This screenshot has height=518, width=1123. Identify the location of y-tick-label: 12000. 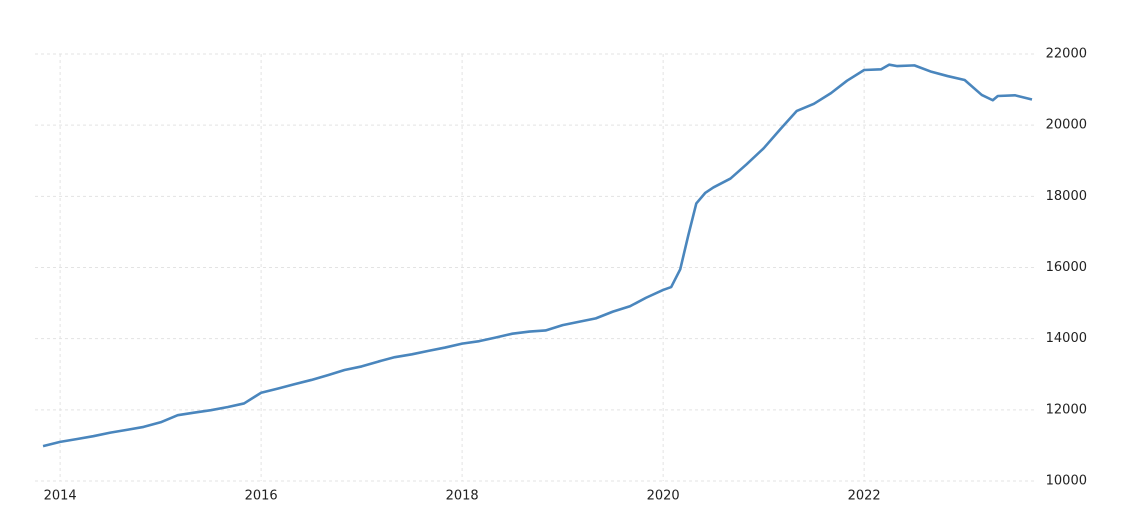
(1066, 409).